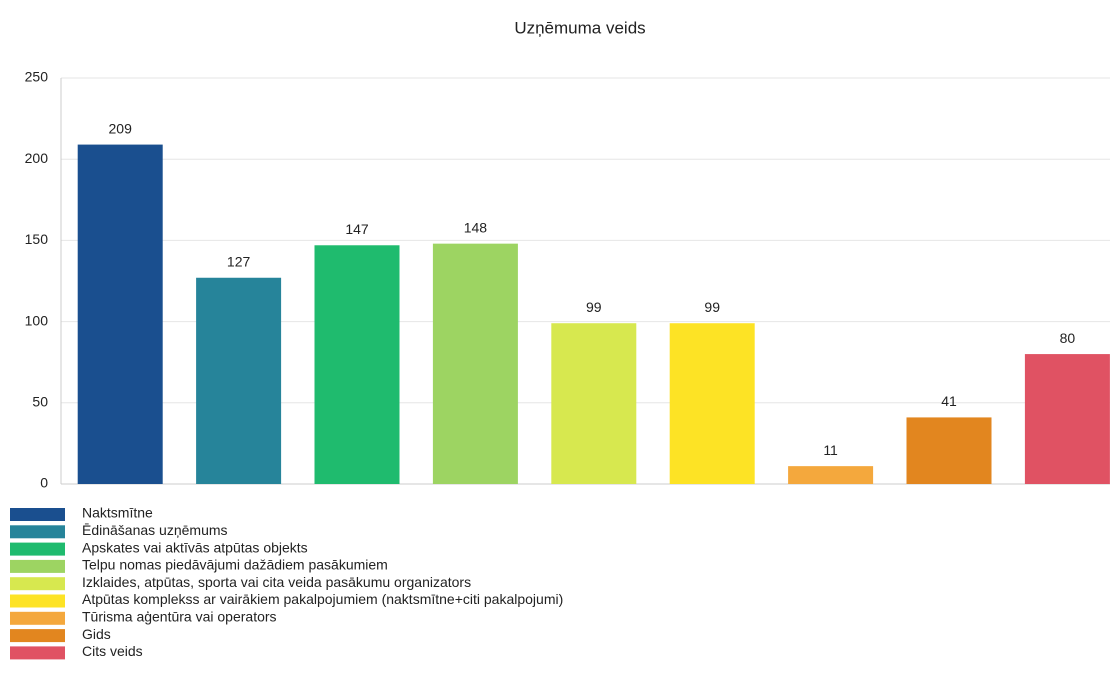 This screenshot has height=684, width=1113. Describe the element at coordinates (1068, 338) in the screenshot. I see `data-label: 80` at that location.